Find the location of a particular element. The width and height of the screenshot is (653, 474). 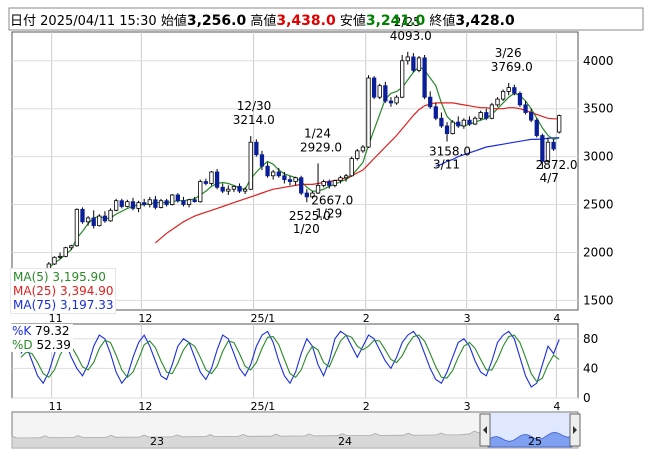

price-y-tick-label: 3000 is located at coordinates (598, 157).